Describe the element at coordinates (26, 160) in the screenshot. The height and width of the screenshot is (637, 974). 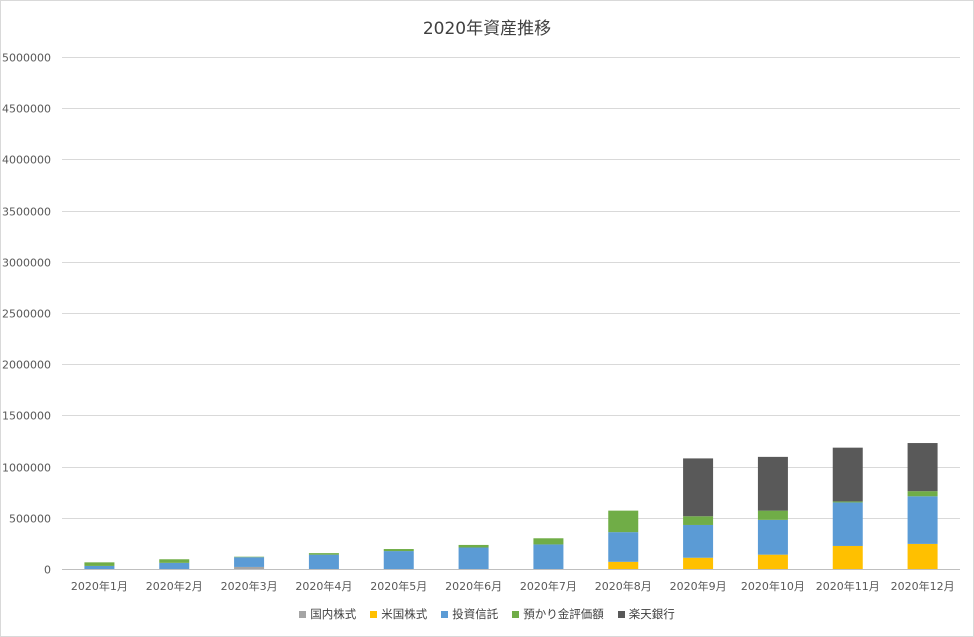
I see `y-tick-label: 4000000` at that location.